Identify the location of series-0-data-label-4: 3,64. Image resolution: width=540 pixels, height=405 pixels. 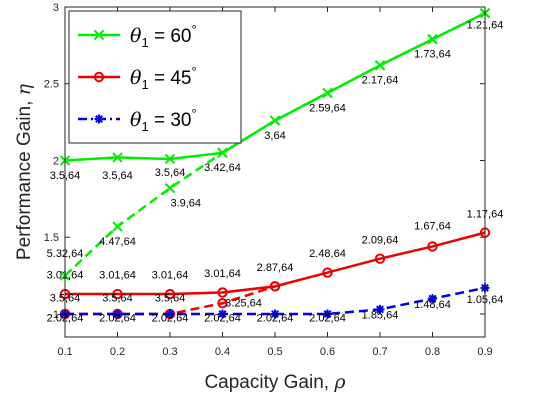
(274, 136).